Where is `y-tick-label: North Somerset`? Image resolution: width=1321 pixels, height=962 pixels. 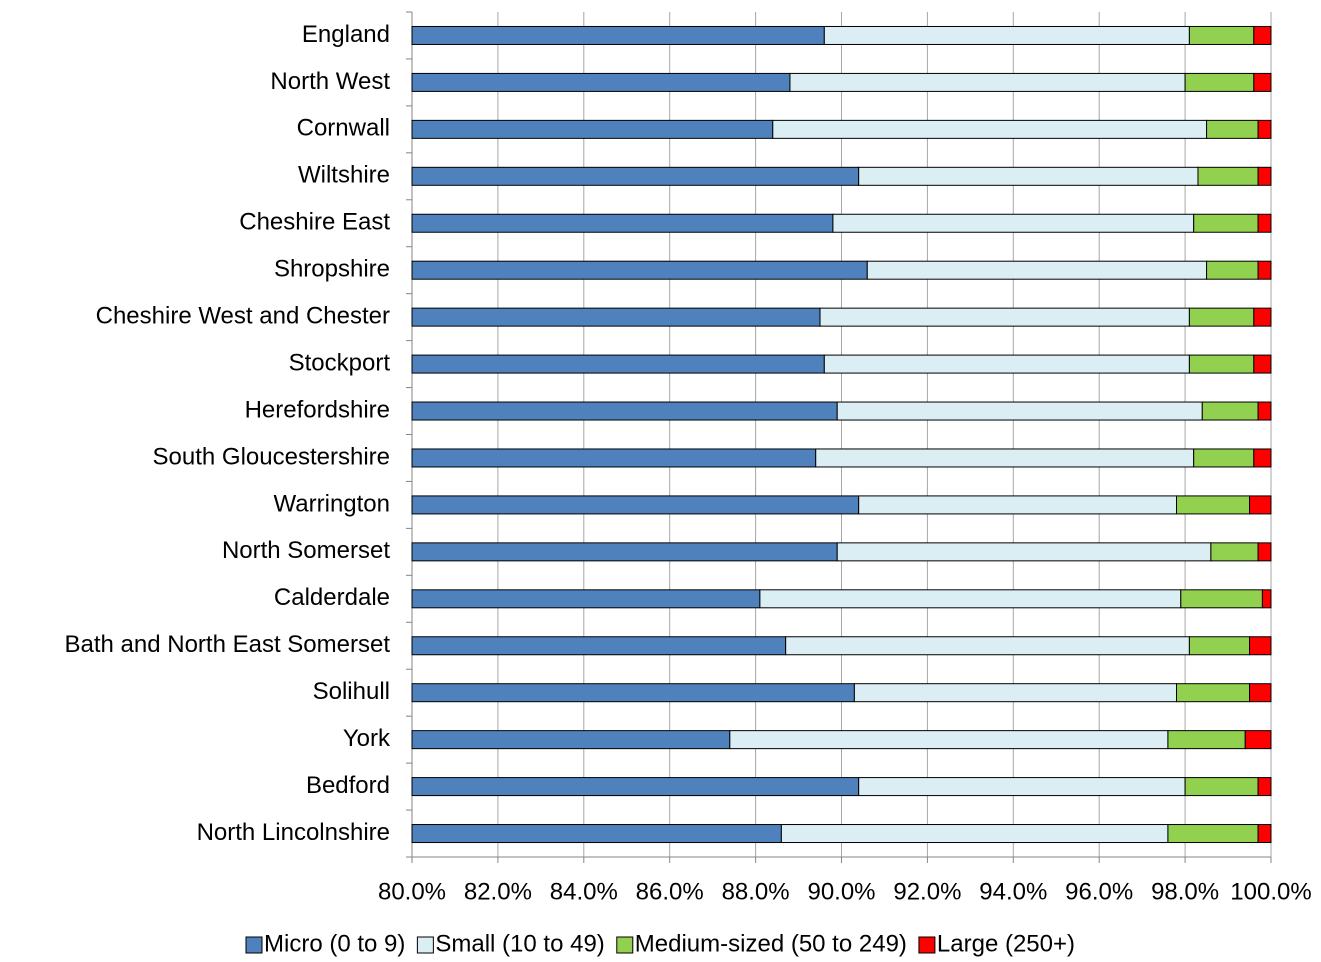 y-tick-label: North Somerset is located at coordinates (306, 550).